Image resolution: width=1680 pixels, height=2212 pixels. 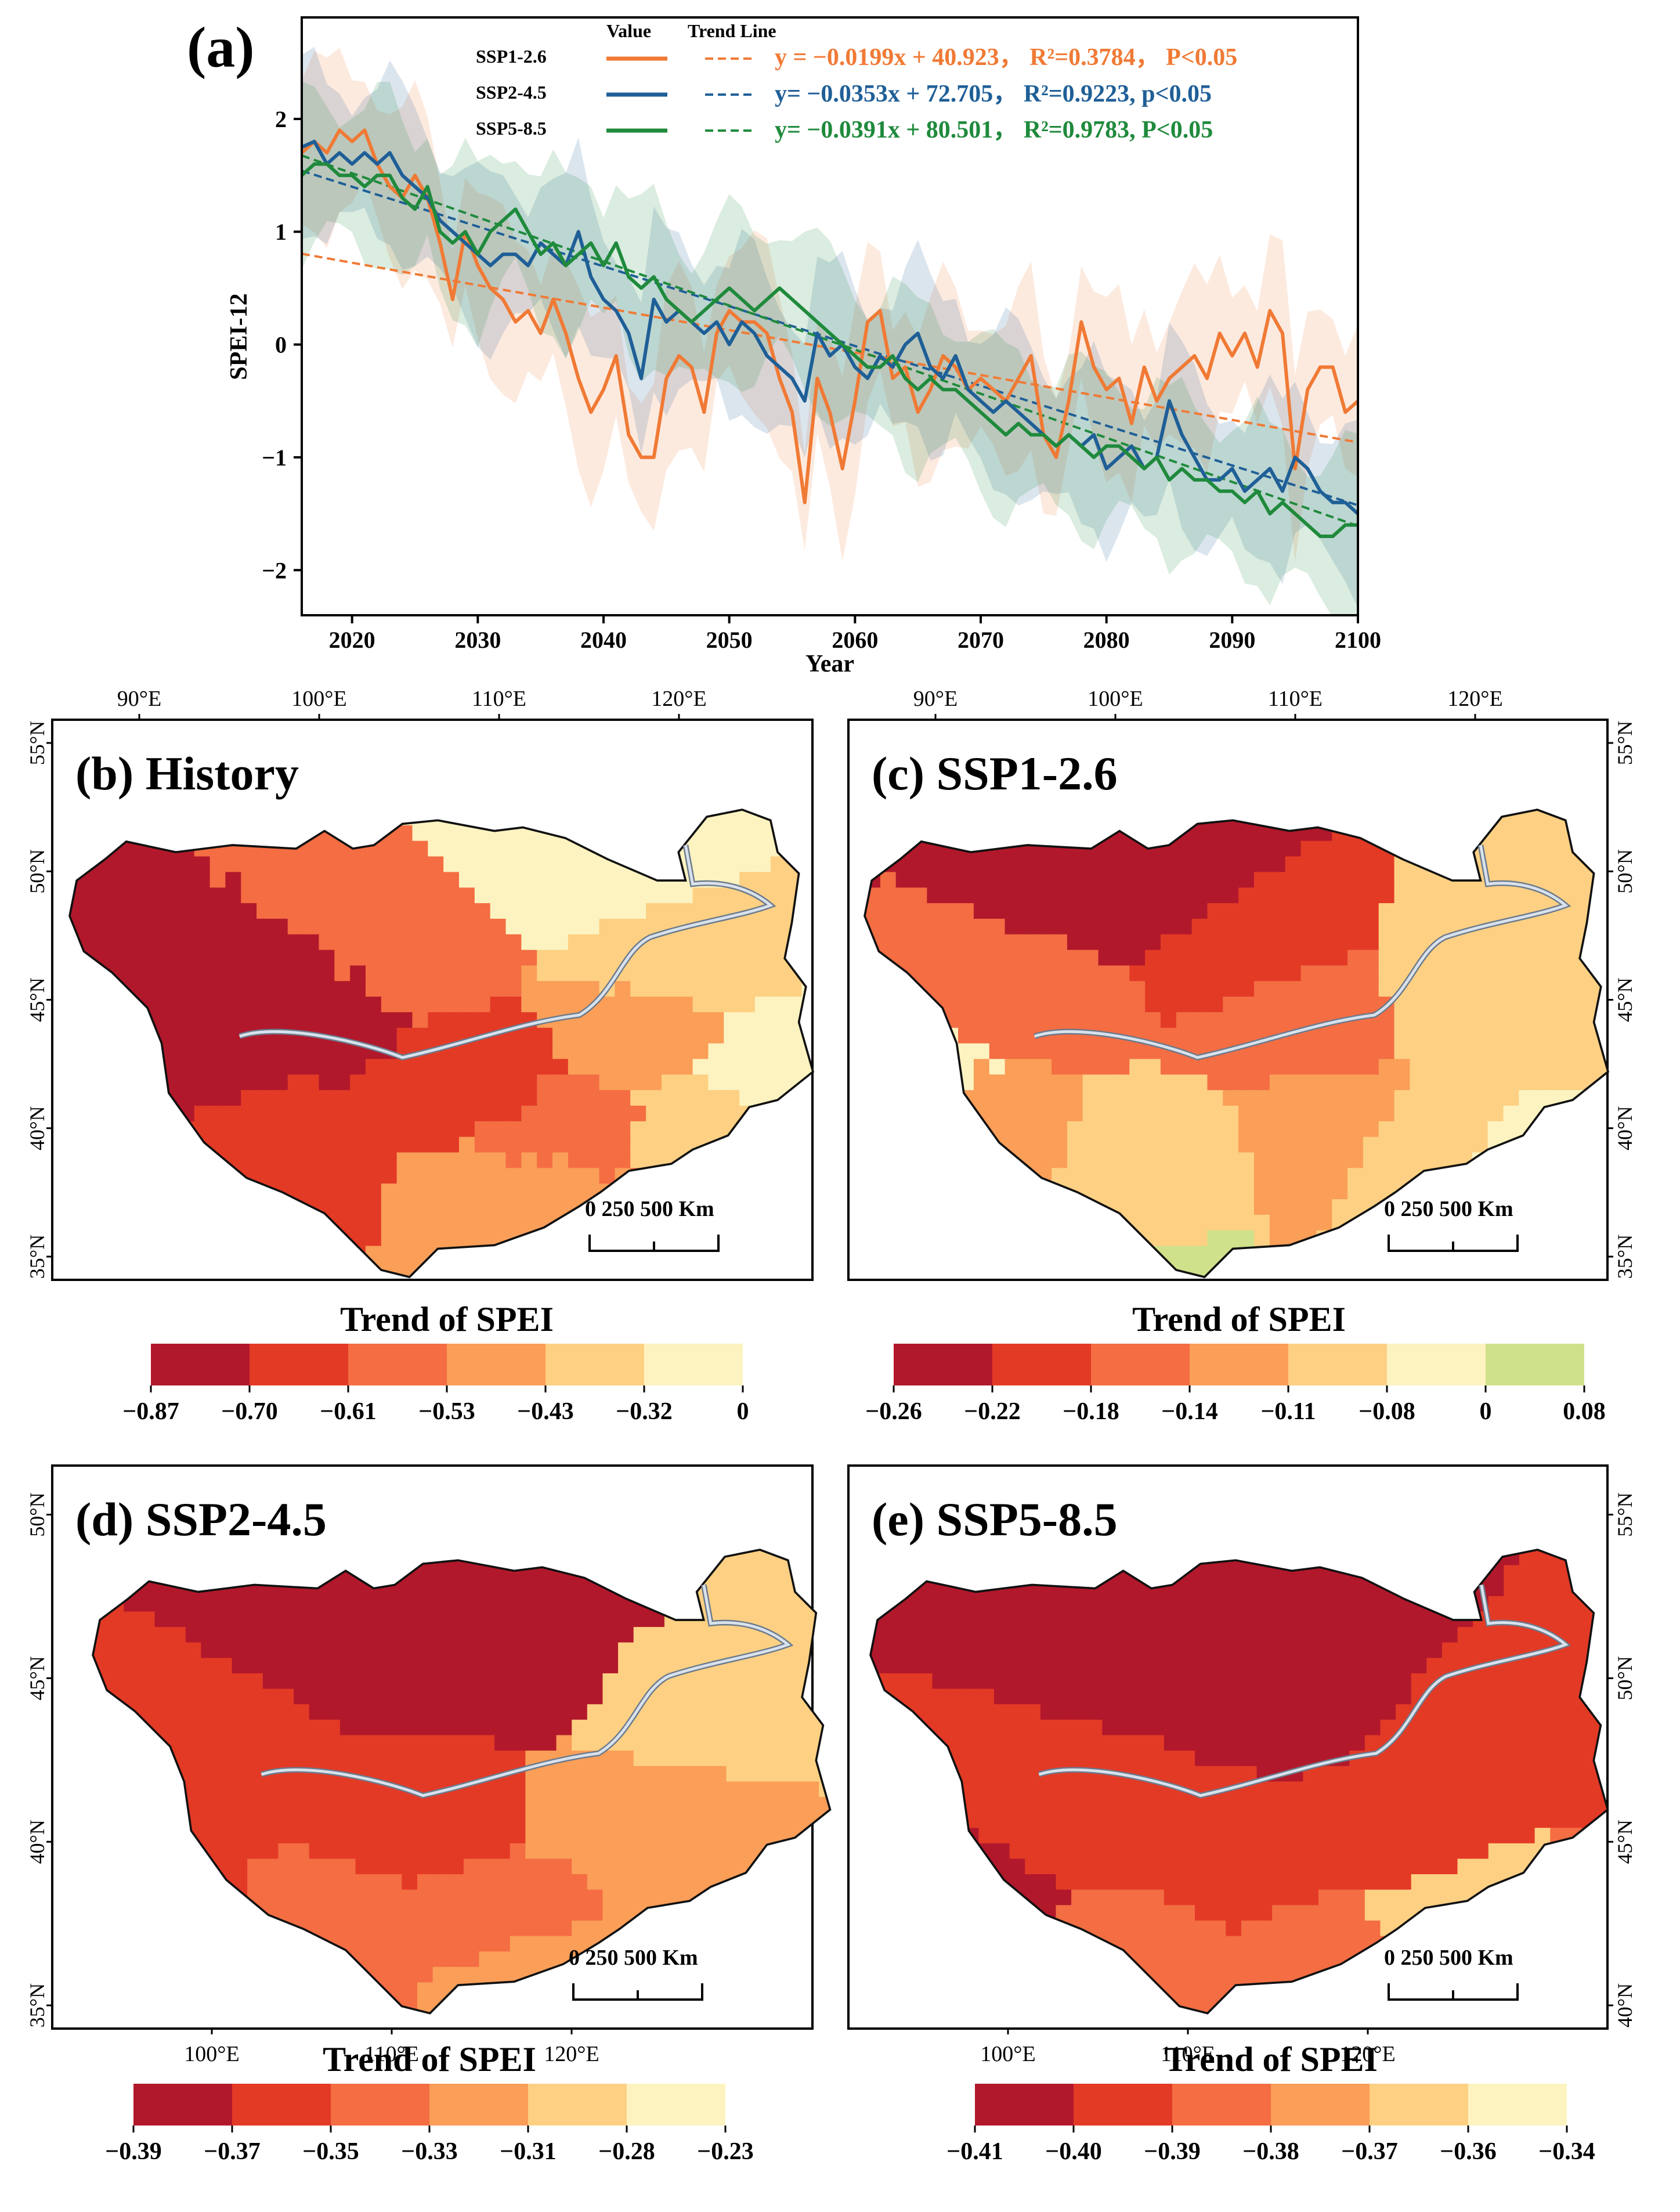 I want to click on colorbar-title: Trend of SPEI, so click(x=447, y=1319).